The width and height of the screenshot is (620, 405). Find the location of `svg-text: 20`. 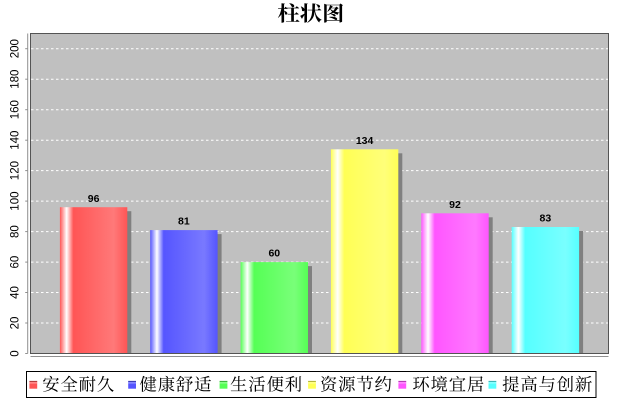

svg-text: 20 is located at coordinates (16, 323).